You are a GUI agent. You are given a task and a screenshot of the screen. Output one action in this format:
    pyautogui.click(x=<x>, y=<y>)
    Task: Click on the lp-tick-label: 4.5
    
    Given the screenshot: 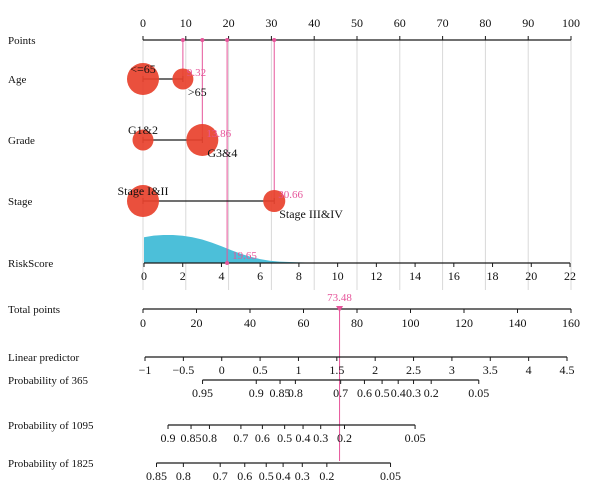 What is the action you would take?
    pyautogui.click(x=567, y=370)
    